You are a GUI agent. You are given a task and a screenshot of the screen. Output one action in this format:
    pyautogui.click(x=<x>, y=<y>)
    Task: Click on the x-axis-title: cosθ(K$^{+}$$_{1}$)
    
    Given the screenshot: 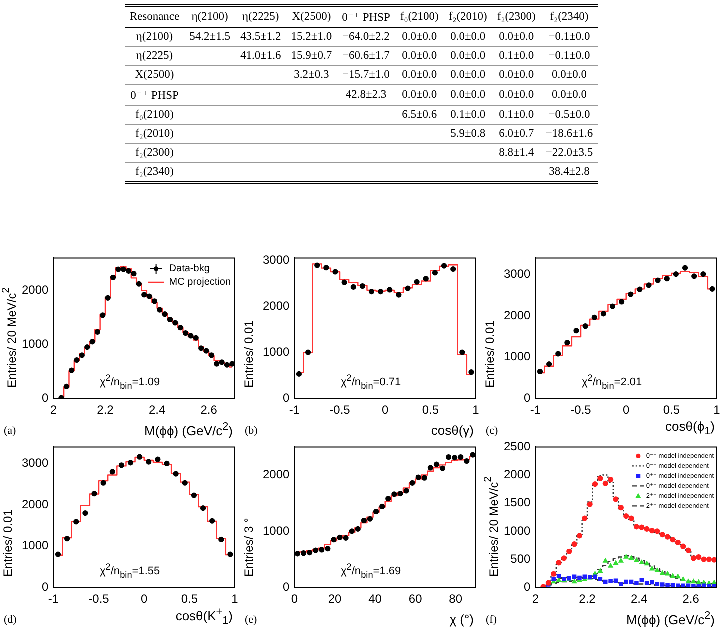 What is the action you would take?
    pyautogui.click(x=204, y=616)
    